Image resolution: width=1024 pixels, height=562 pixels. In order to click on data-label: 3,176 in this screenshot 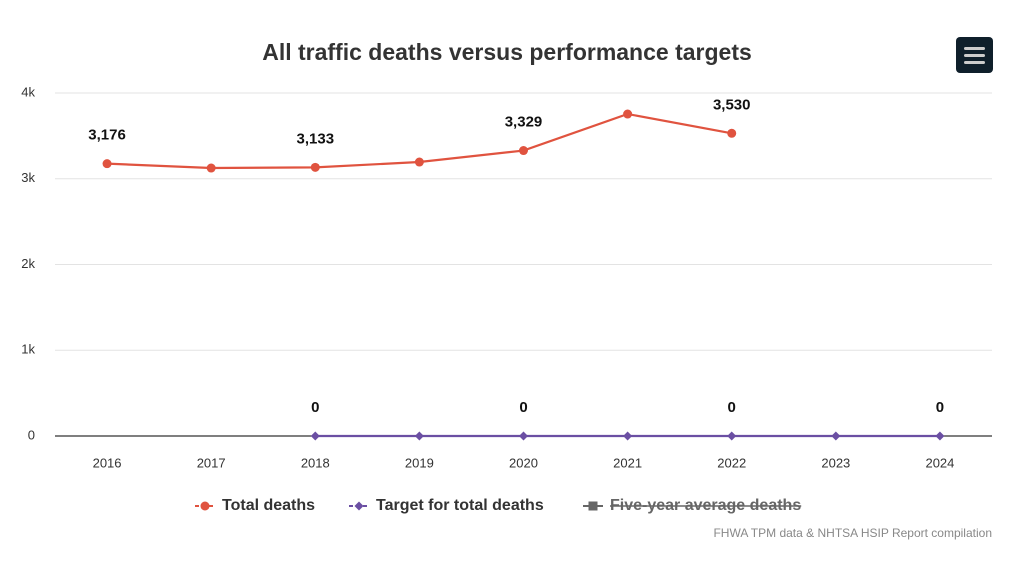, I will do `click(107, 135)`.